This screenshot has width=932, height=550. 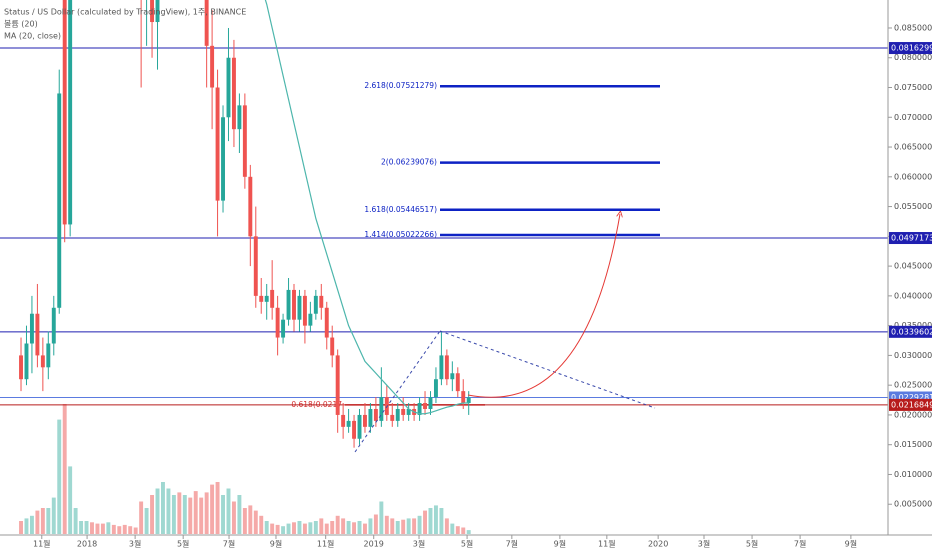 What do you see at coordinates (409, 162) in the screenshot?
I see `fib-label: 2(0.06239076)` at bounding box center [409, 162].